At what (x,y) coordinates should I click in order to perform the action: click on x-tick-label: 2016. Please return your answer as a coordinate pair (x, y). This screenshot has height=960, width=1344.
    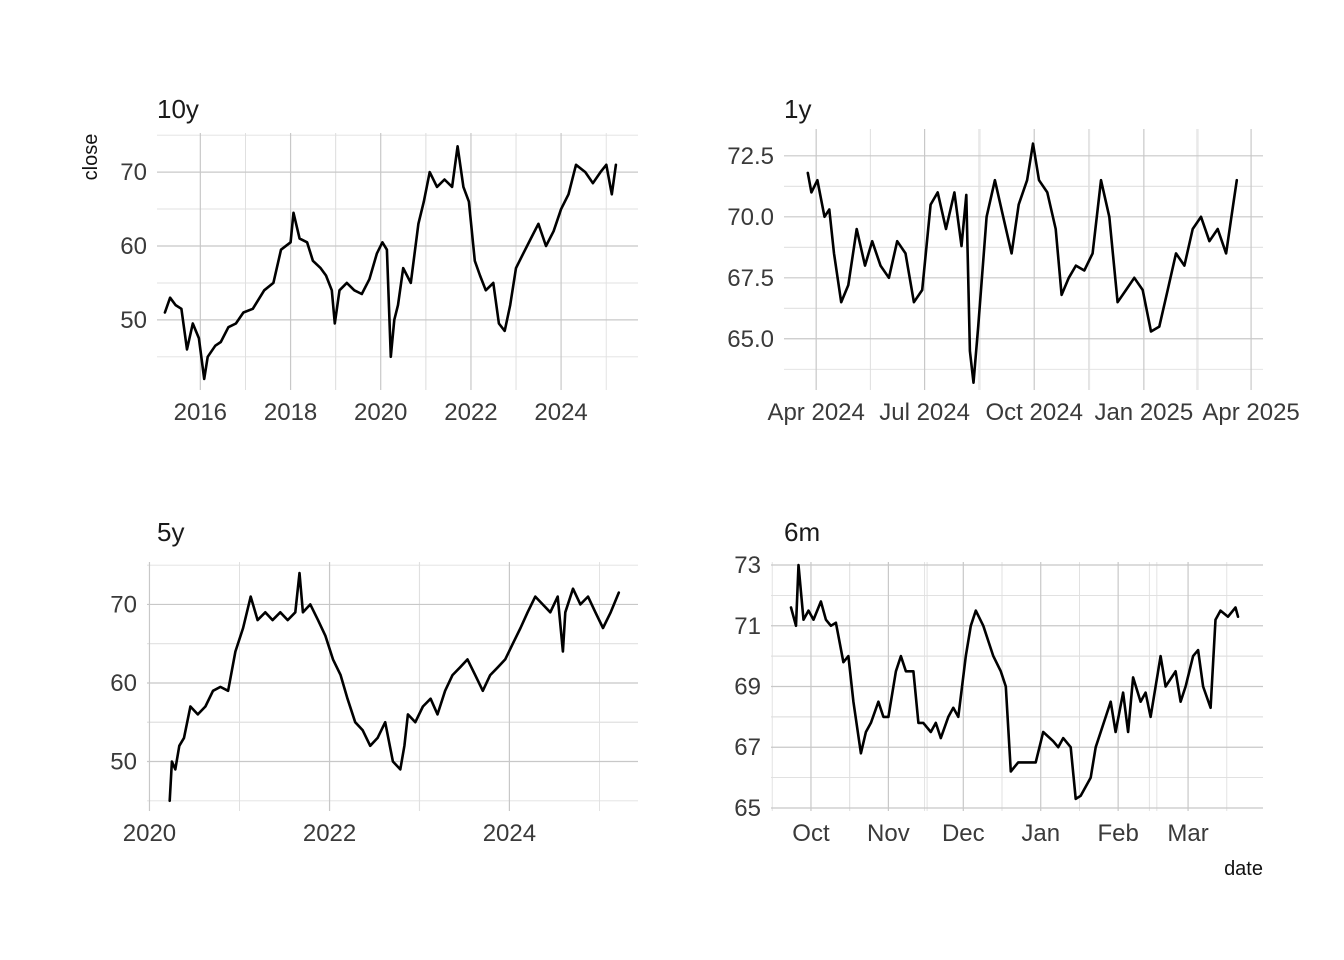
    Looking at the image, I should click on (200, 412).